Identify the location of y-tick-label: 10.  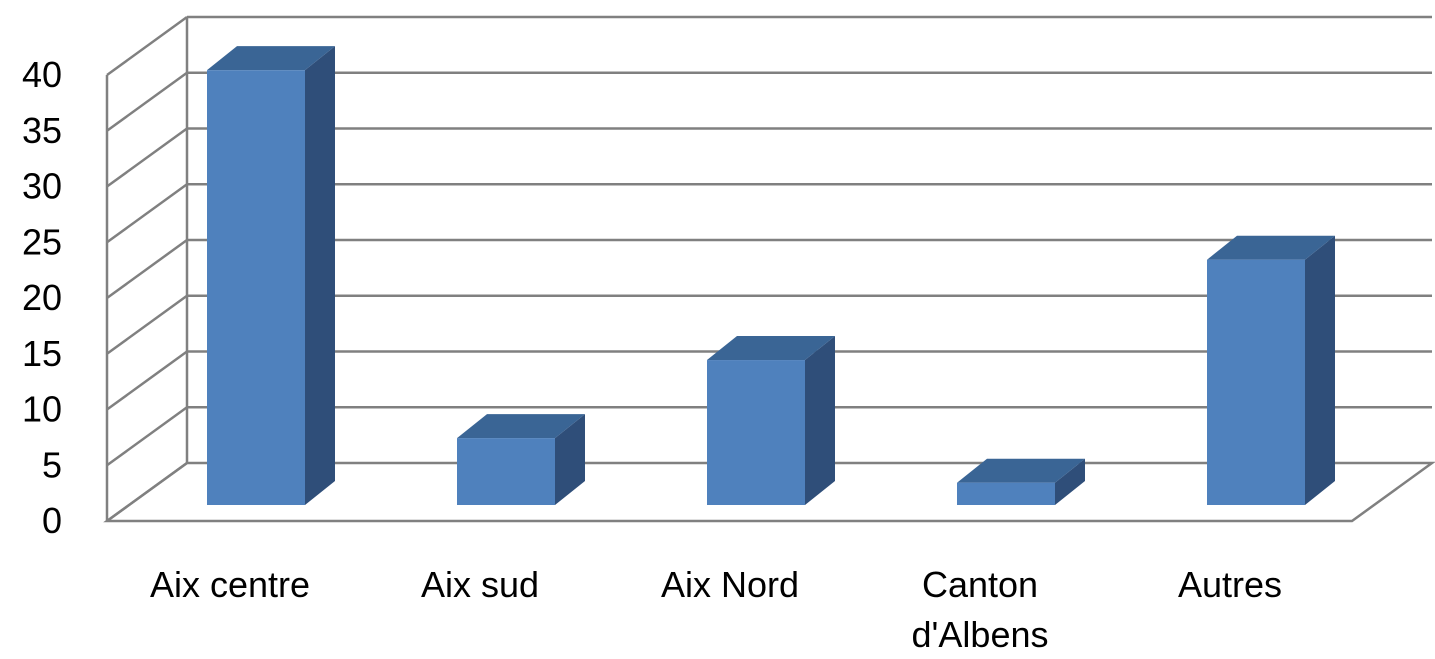
(42, 409).